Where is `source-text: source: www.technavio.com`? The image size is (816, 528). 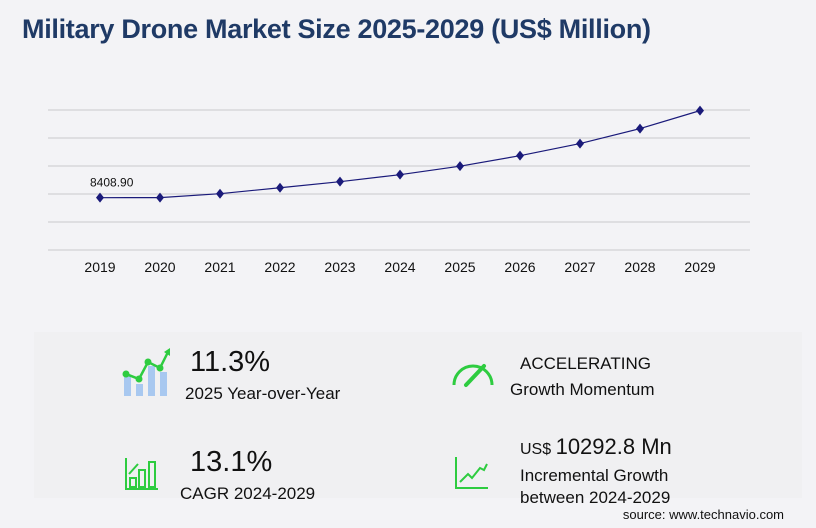 source-text: source: www.technavio.com is located at coordinates (703, 514).